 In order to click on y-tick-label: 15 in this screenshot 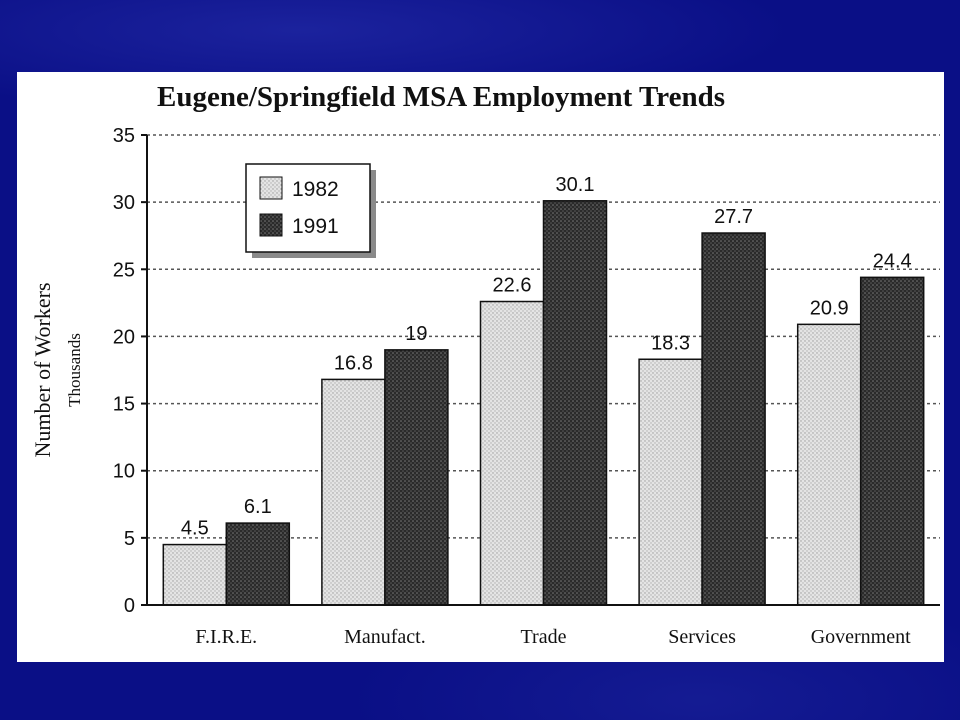, I will do `click(124, 405)`.